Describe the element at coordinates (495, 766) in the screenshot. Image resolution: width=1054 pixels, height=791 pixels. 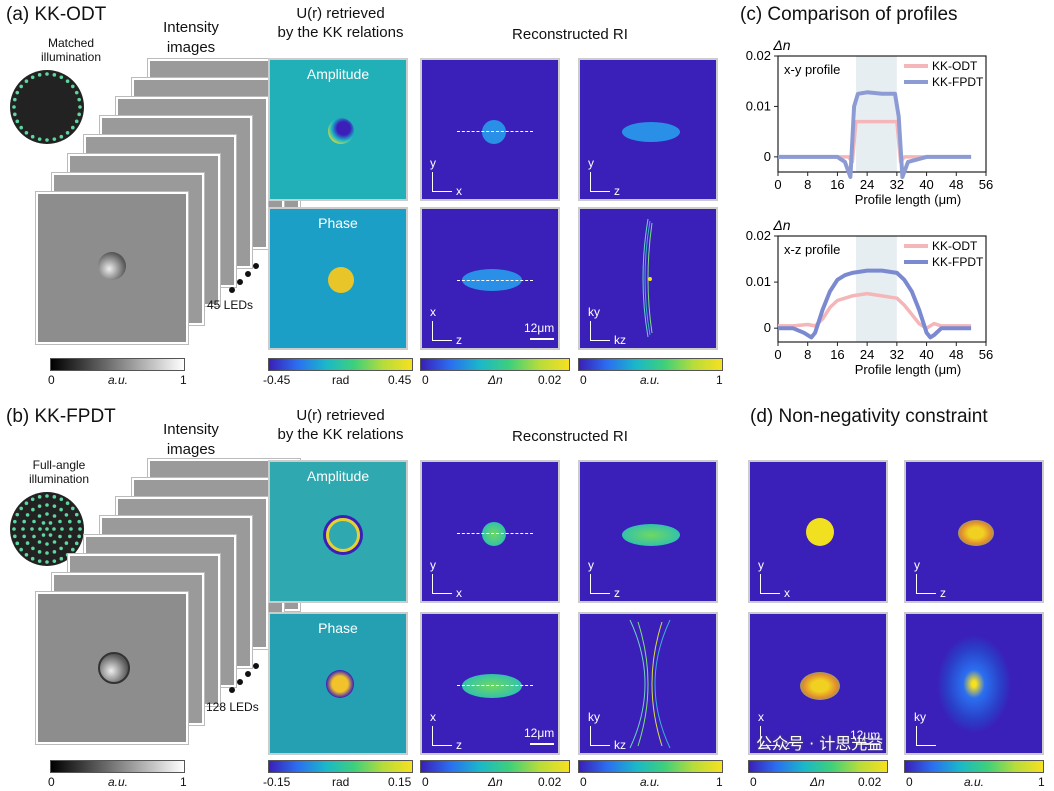
I see `dn-colorbar-b` at that location.